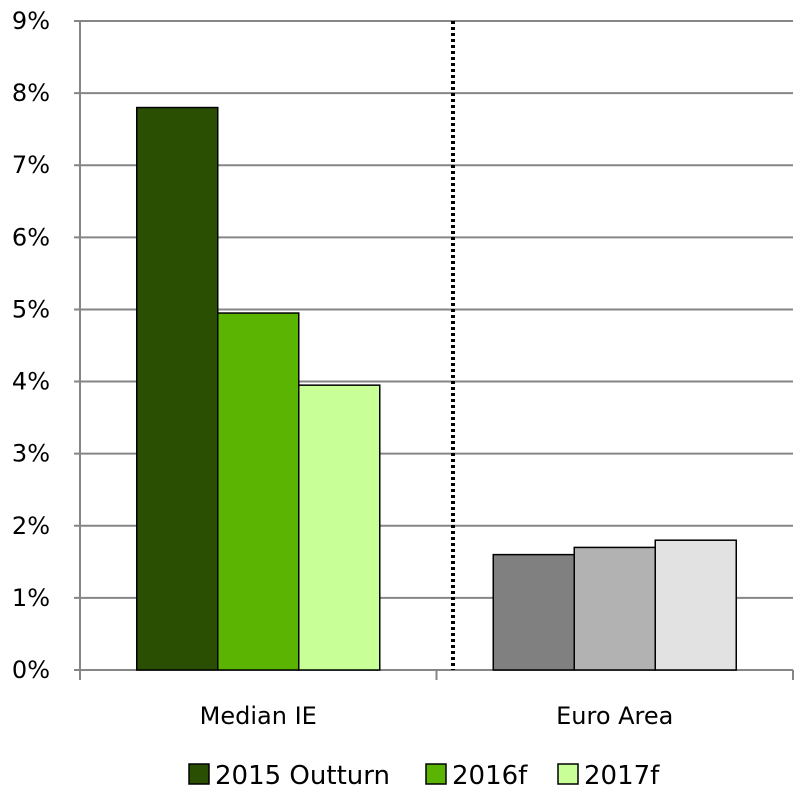  What do you see at coordinates (31, 237) in the screenshot?
I see `y-tick-label: 6%` at bounding box center [31, 237].